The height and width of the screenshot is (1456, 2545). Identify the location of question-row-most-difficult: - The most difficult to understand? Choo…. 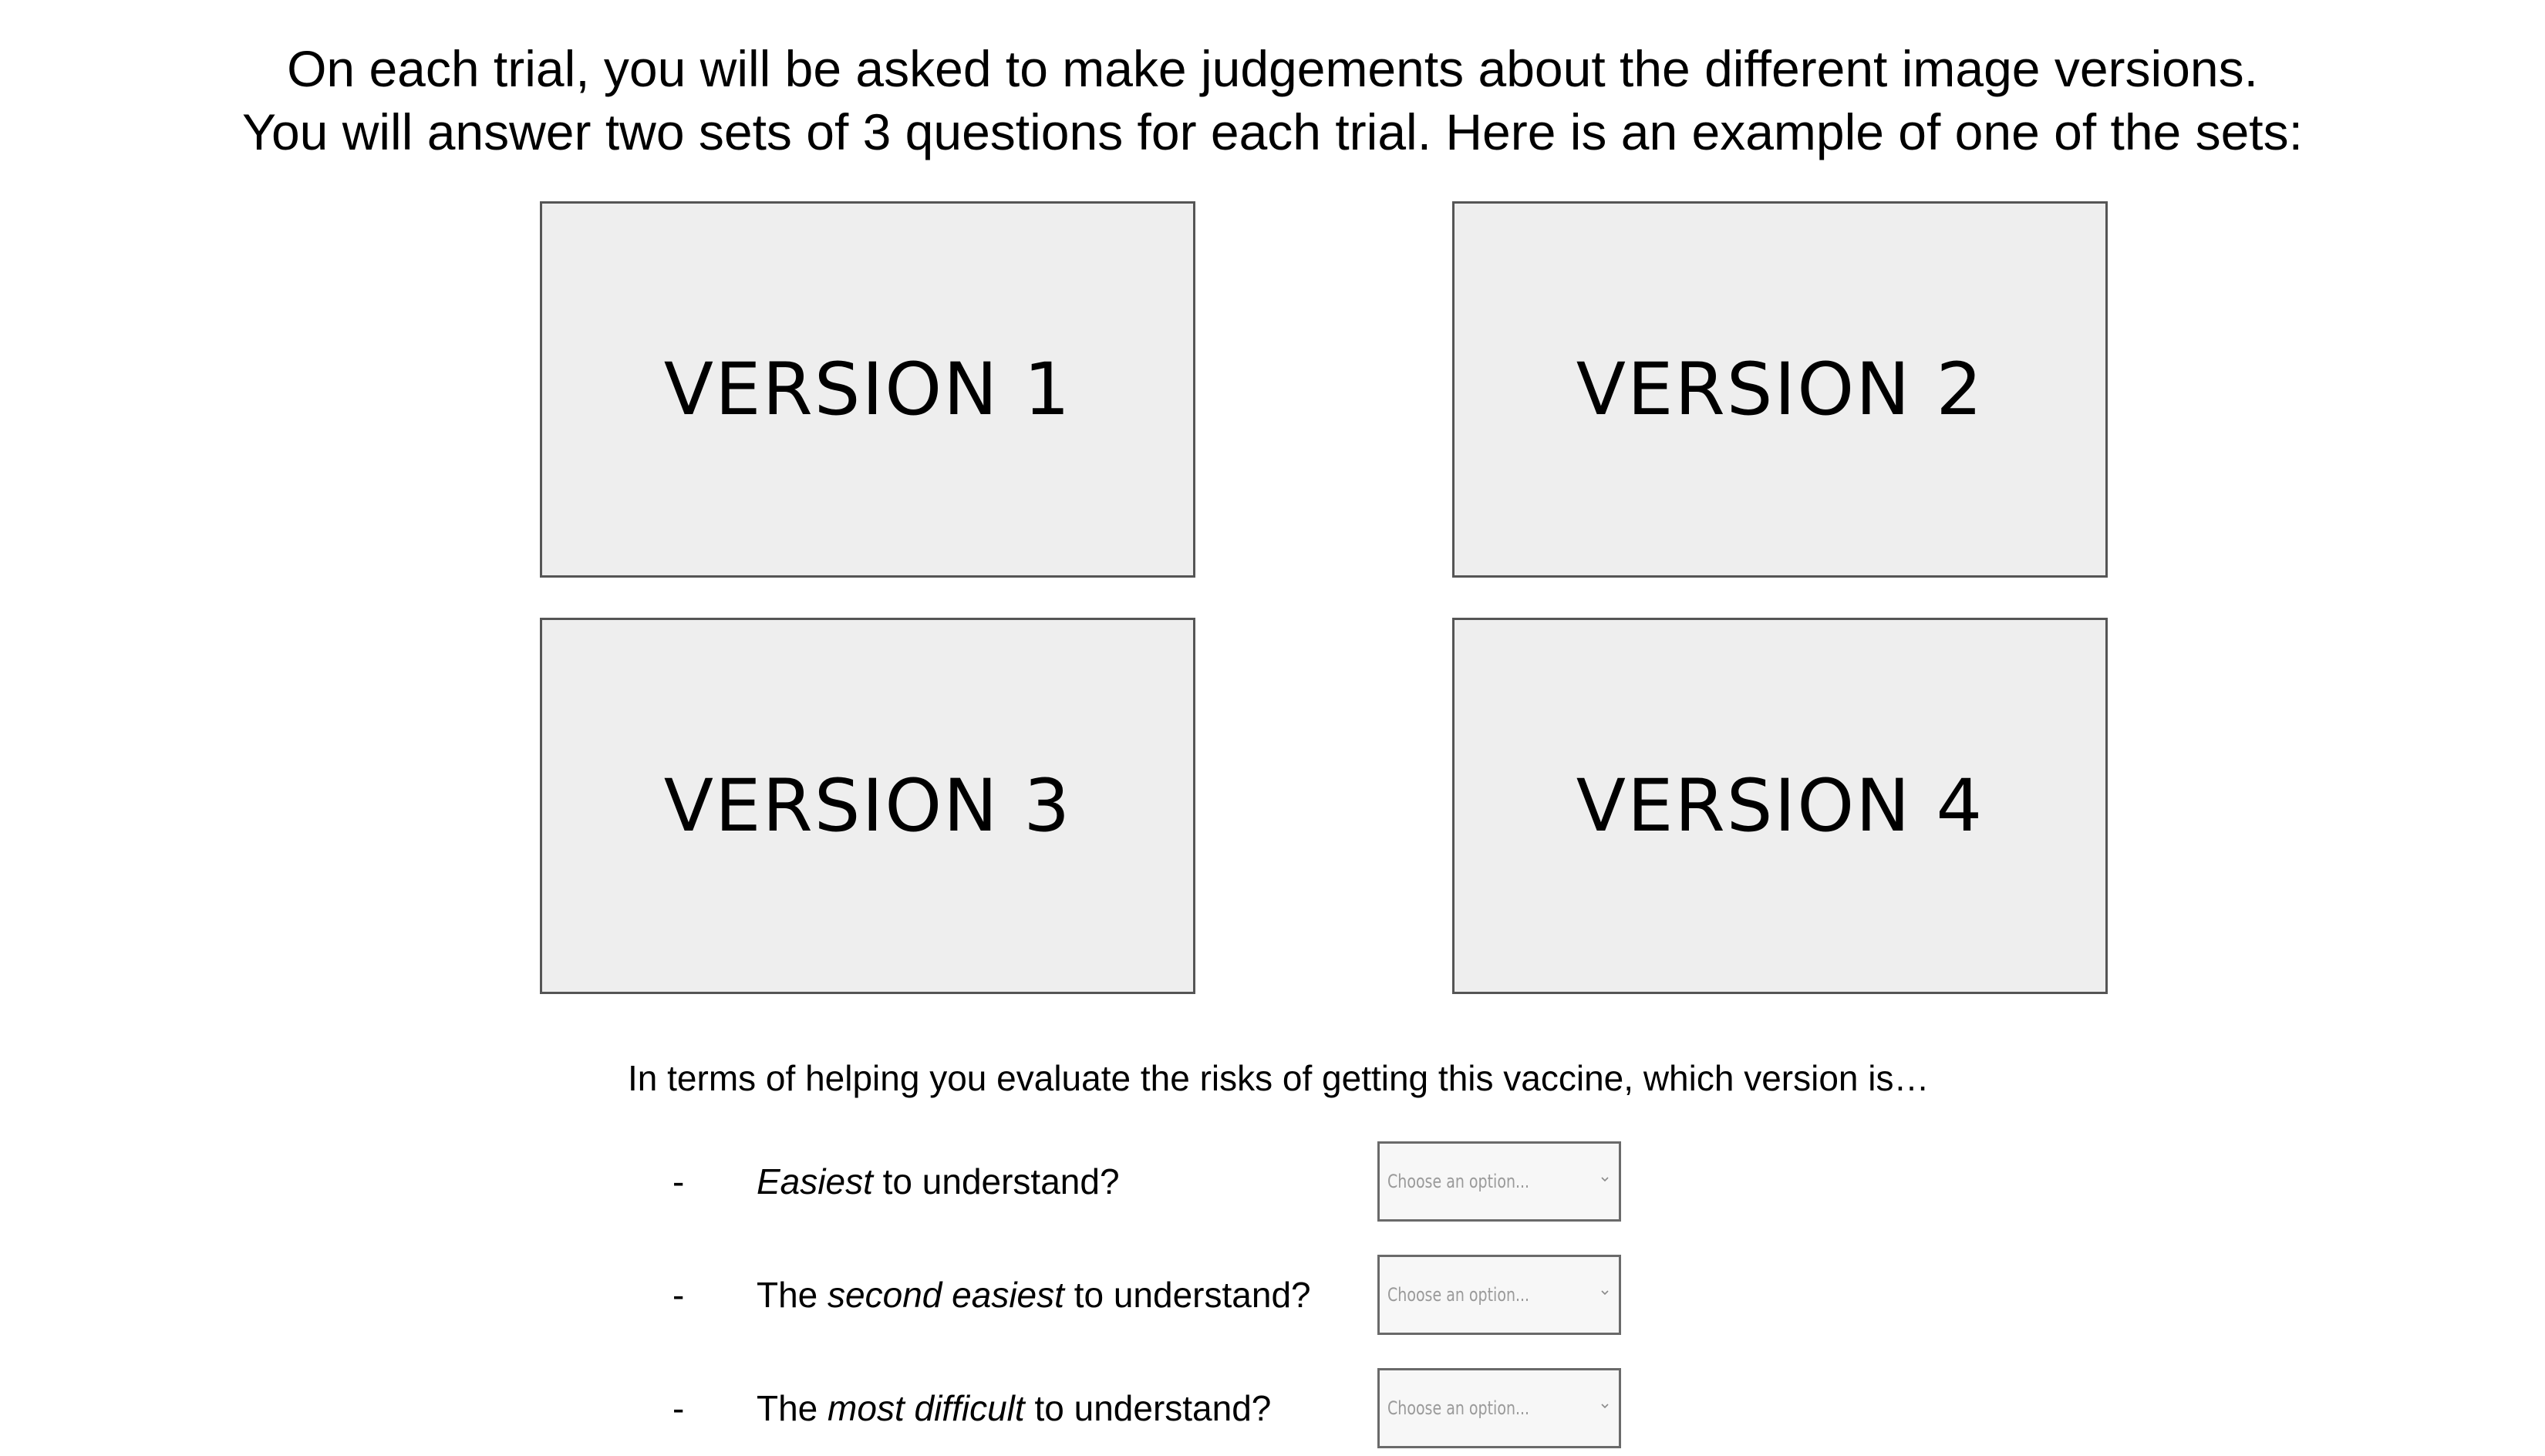
(1272, 1408).